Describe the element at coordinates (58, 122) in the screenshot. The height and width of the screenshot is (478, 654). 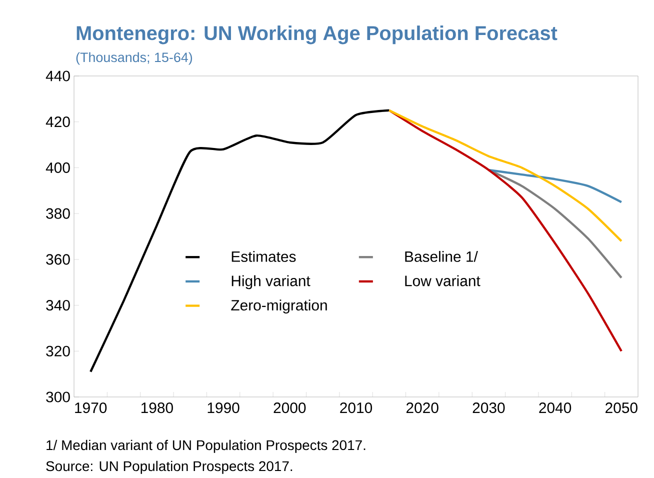
I see `y-tick-label: 420` at that location.